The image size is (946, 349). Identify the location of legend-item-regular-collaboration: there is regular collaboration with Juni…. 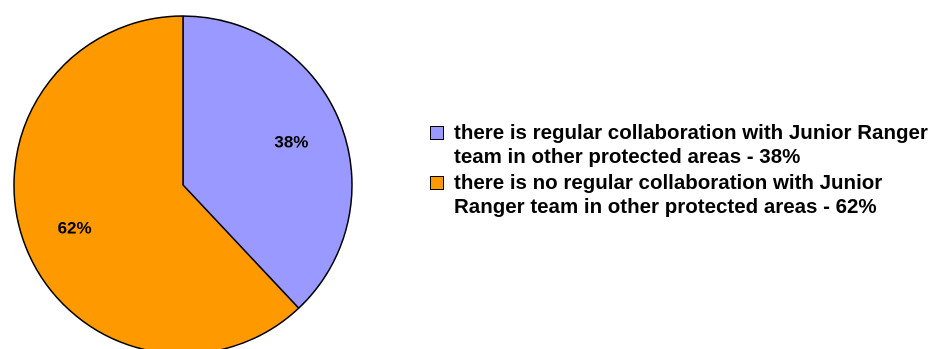
(684, 145).